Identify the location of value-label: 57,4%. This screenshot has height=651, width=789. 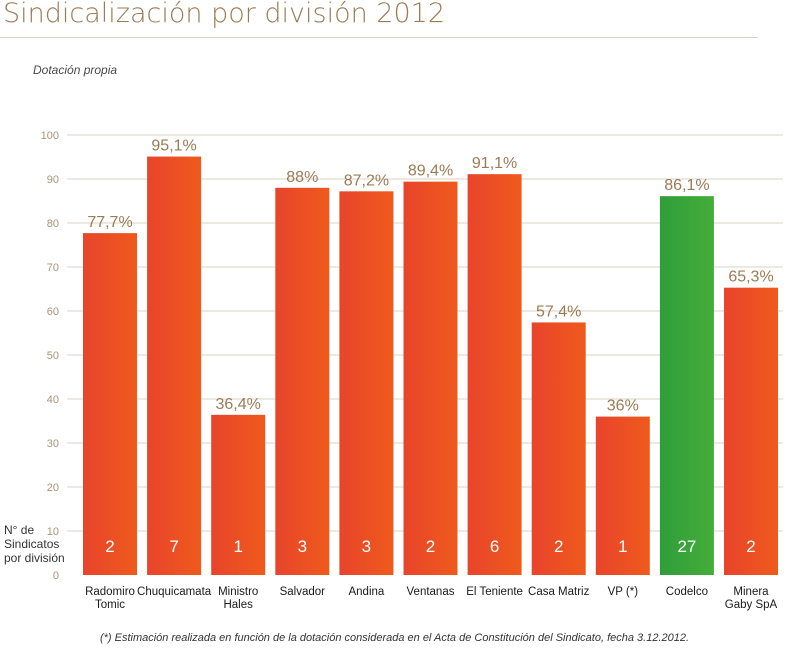
(558, 311).